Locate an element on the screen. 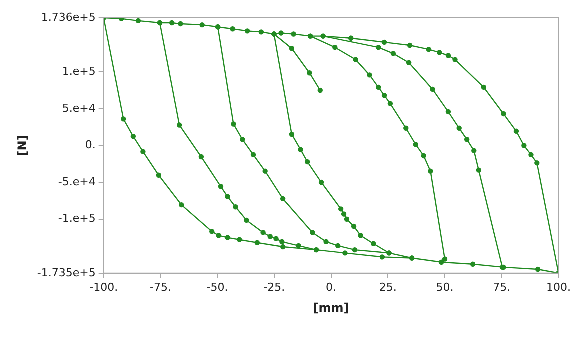 This screenshot has height=338, width=582. x-tick-label: -50. is located at coordinates (217, 287).